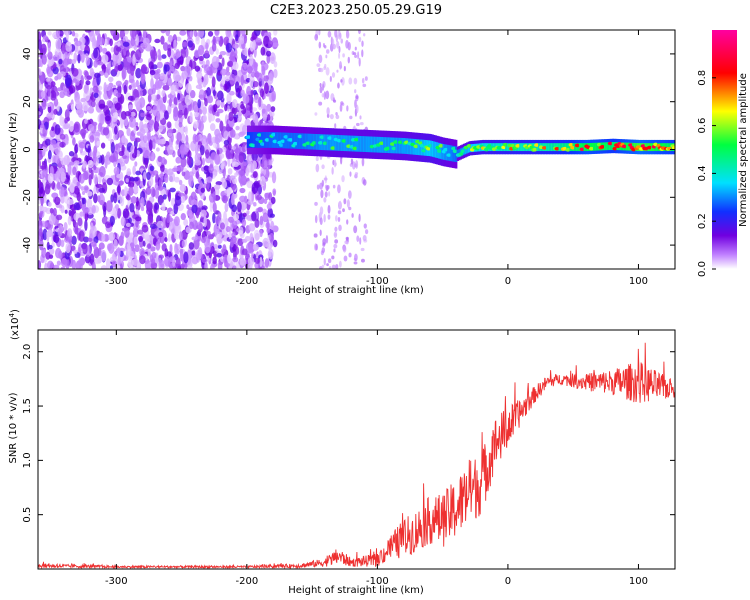 The height and width of the screenshot is (600, 750). Describe the element at coordinates (27, 101) in the screenshot. I see `y-tick-label: 20` at that location.